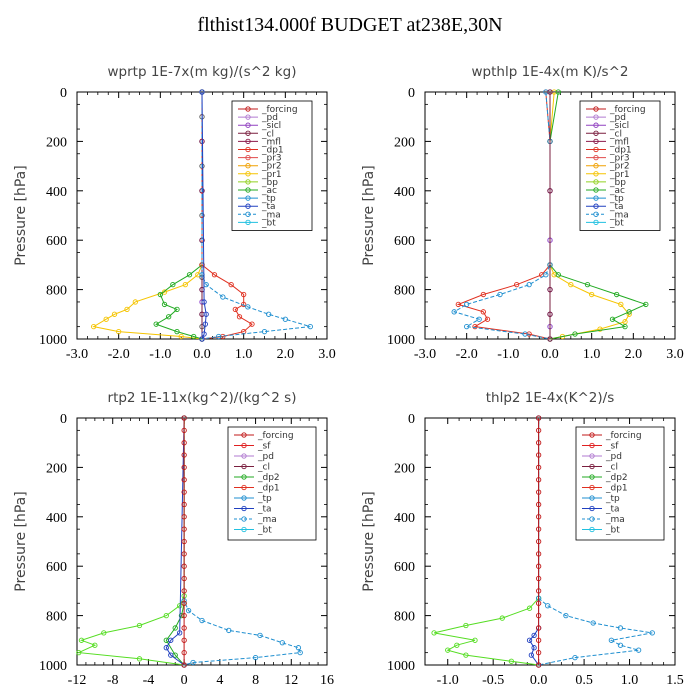 This screenshot has width=700, height=700. I want to click on y-tick-label: 400, so click(404, 518).